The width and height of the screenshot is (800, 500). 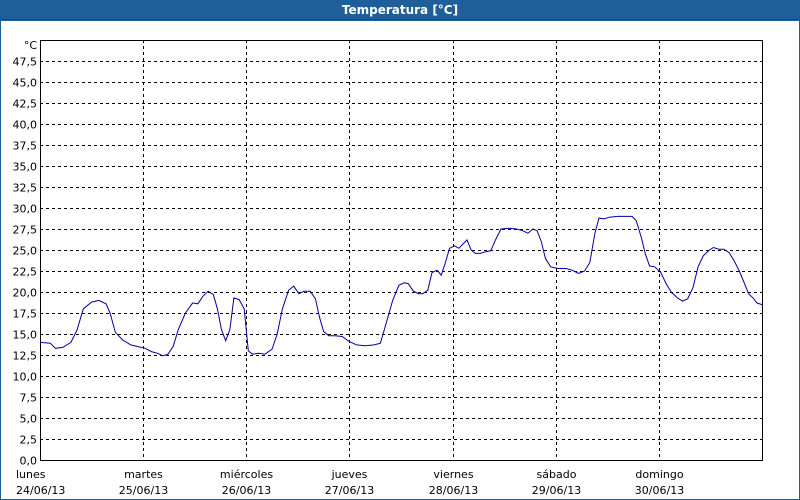 What do you see at coordinates (25, 167) in the screenshot?
I see `y-tick-label: 35,0` at bounding box center [25, 167].